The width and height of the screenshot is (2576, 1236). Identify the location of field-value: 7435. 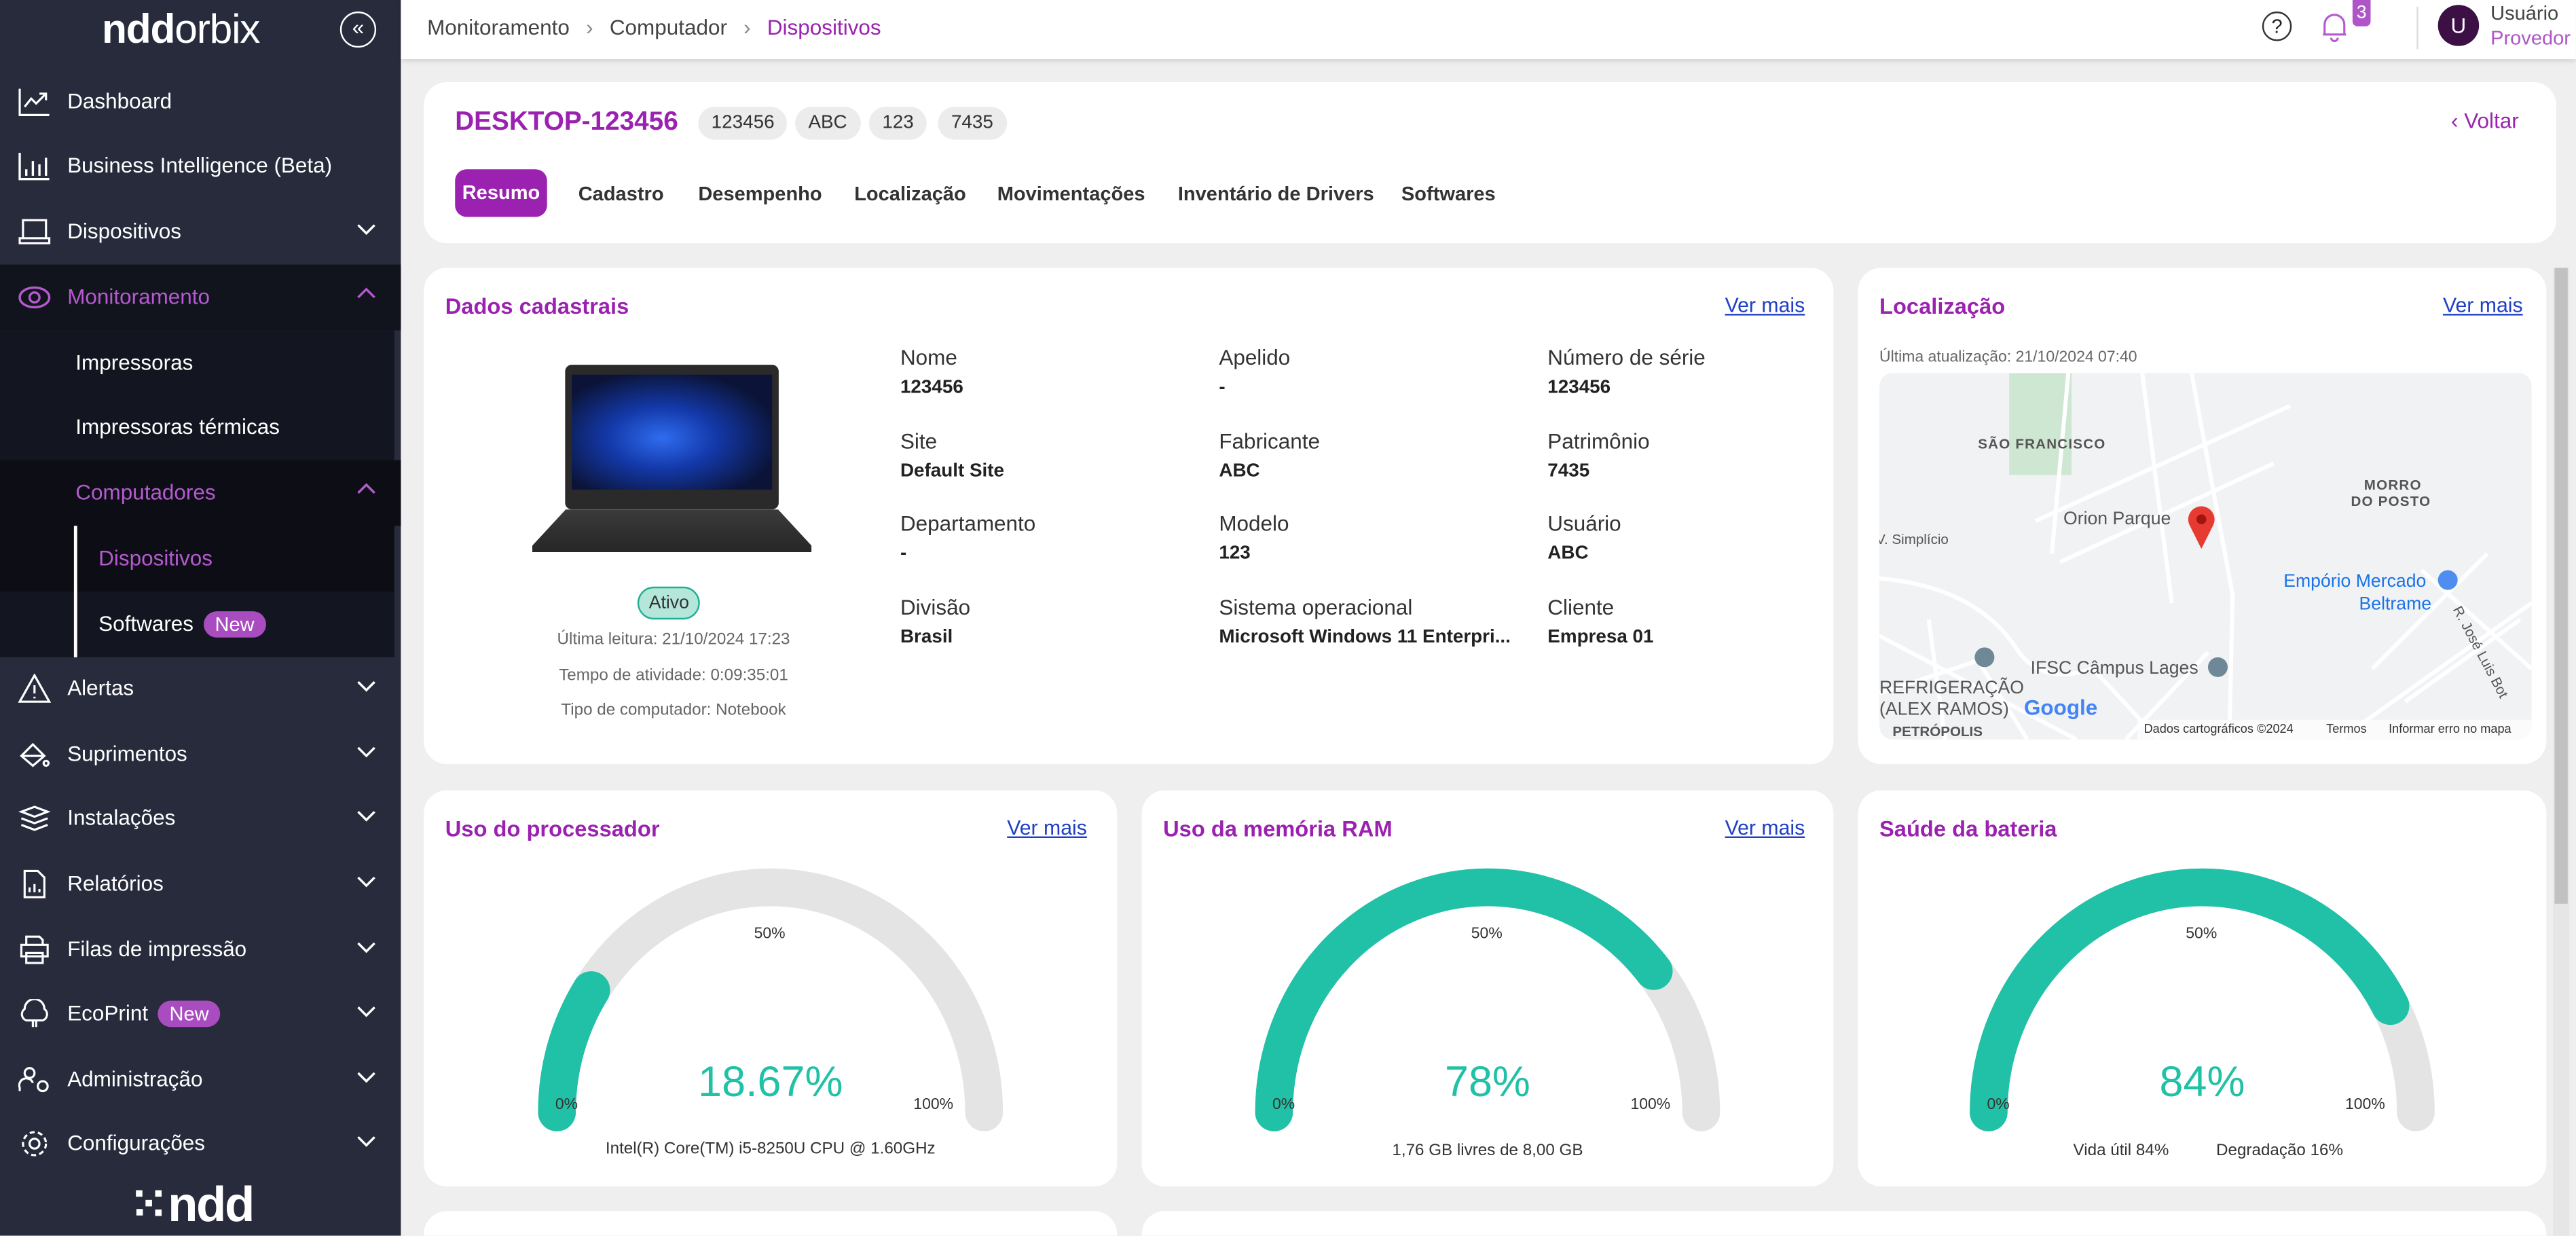
(1569, 471).